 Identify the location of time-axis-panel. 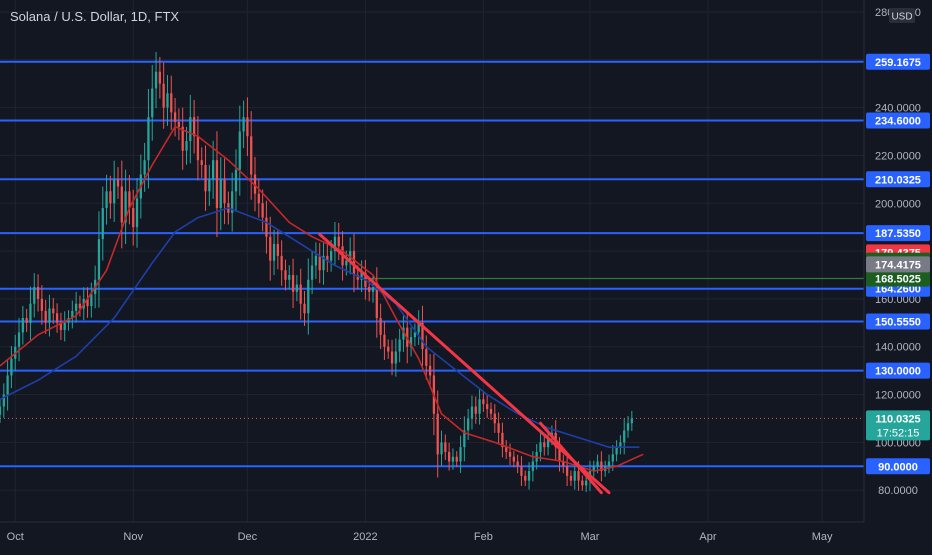
(466, 536).